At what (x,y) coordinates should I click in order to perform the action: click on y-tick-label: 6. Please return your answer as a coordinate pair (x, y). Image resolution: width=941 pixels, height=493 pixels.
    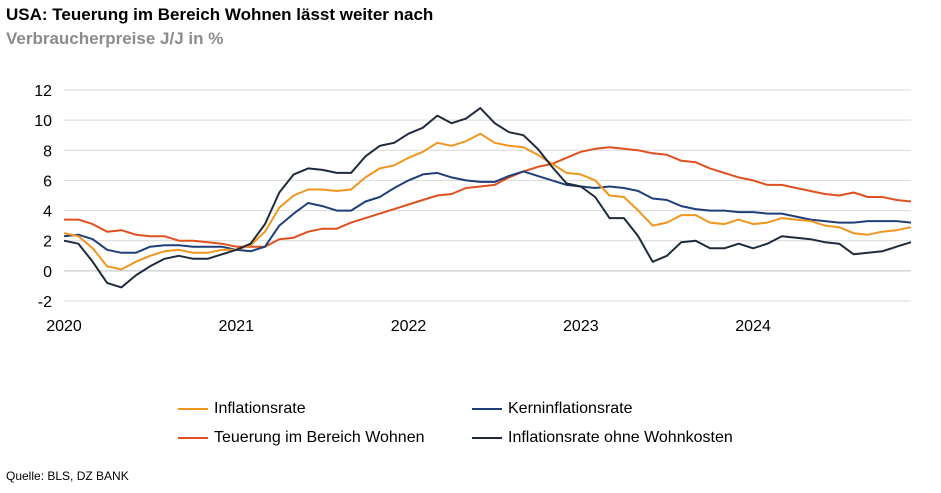
    Looking at the image, I should click on (47, 181).